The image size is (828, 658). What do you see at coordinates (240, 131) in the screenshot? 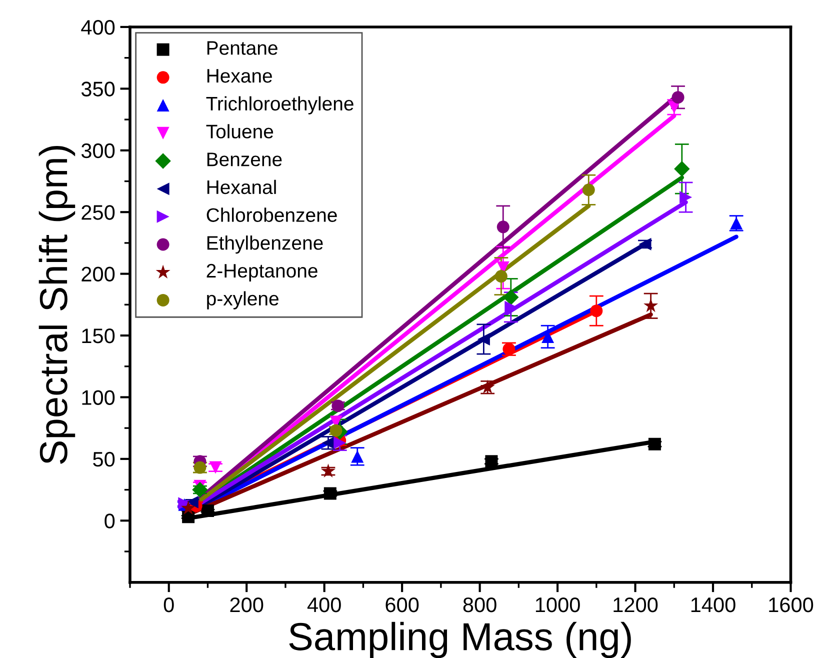
I see `legend-label: Toluene` at bounding box center [240, 131].